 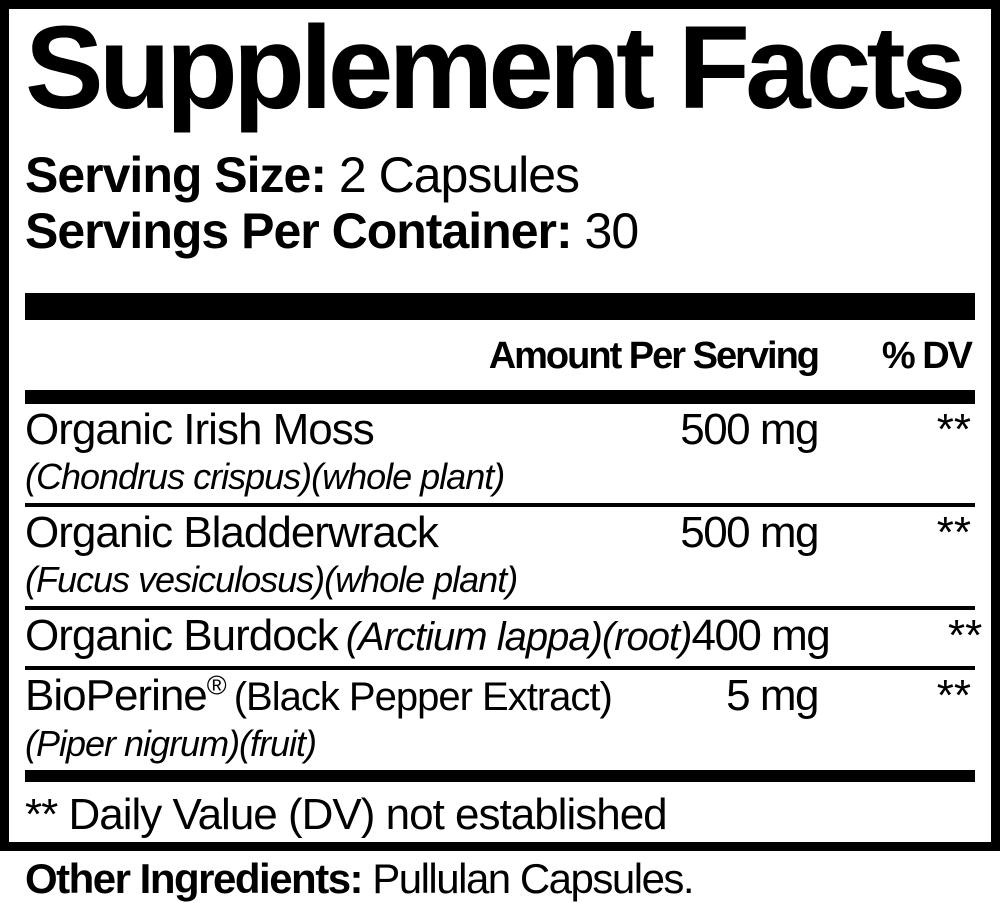 What do you see at coordinates (176, 175) in the screenshot?
I see `serving-size-label: Serving Size:` at bounding box center [176, 175].